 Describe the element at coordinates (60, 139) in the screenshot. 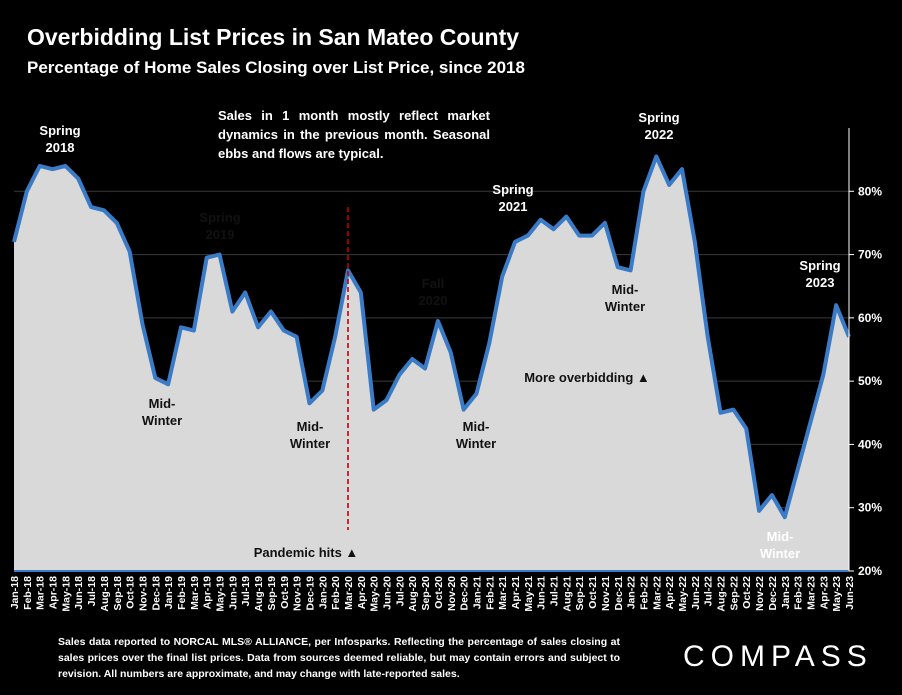

I see `label-spring-2018: Spring 2018` at that location.